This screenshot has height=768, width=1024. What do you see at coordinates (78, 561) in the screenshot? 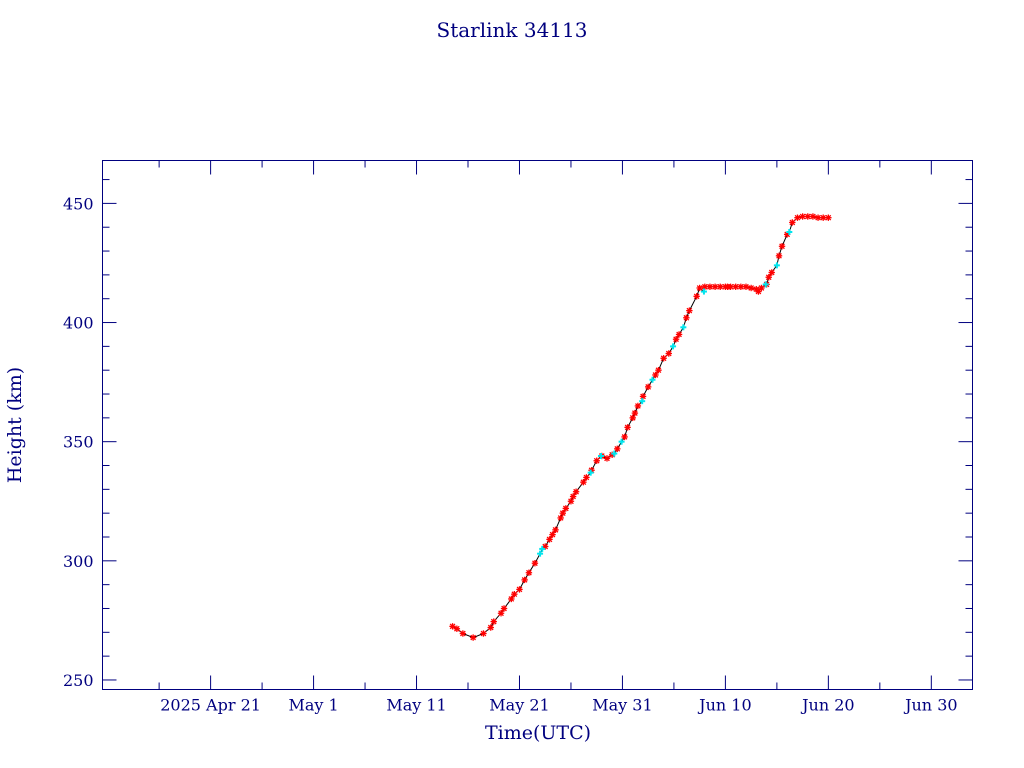
I see `y-tick-label: 300` at bounding box center [78, 561].